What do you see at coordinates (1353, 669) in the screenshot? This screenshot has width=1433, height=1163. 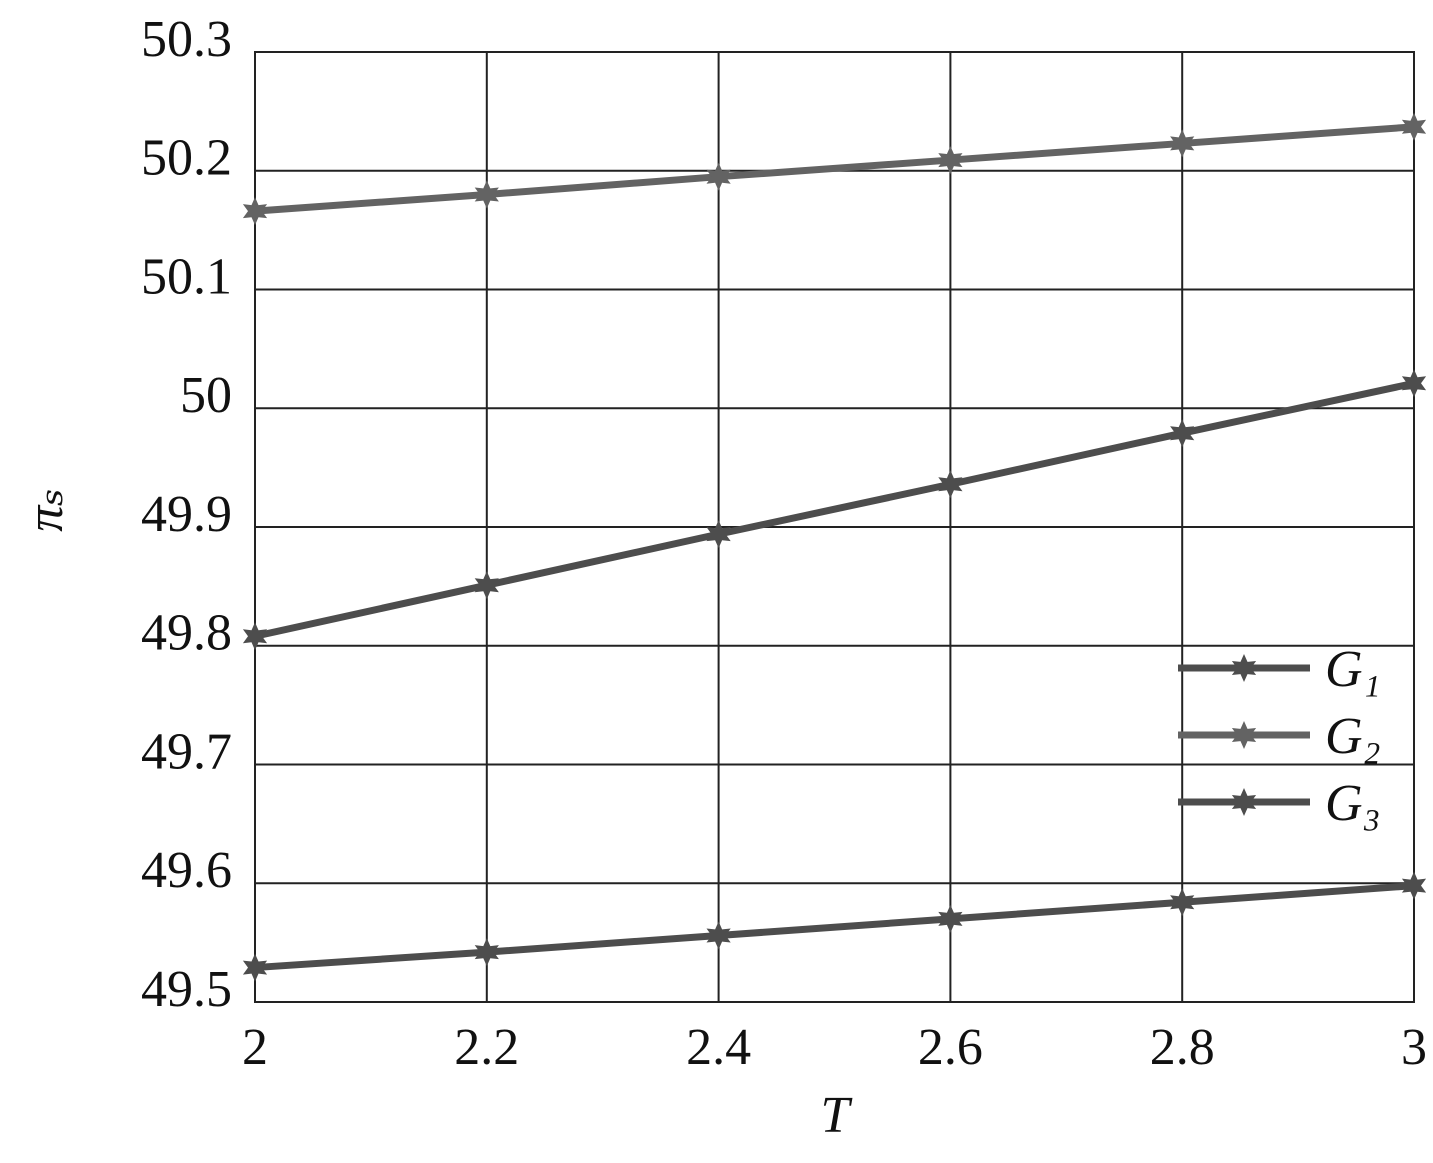 I see `legend-label: G₁` at bounding box center [1353, 669].